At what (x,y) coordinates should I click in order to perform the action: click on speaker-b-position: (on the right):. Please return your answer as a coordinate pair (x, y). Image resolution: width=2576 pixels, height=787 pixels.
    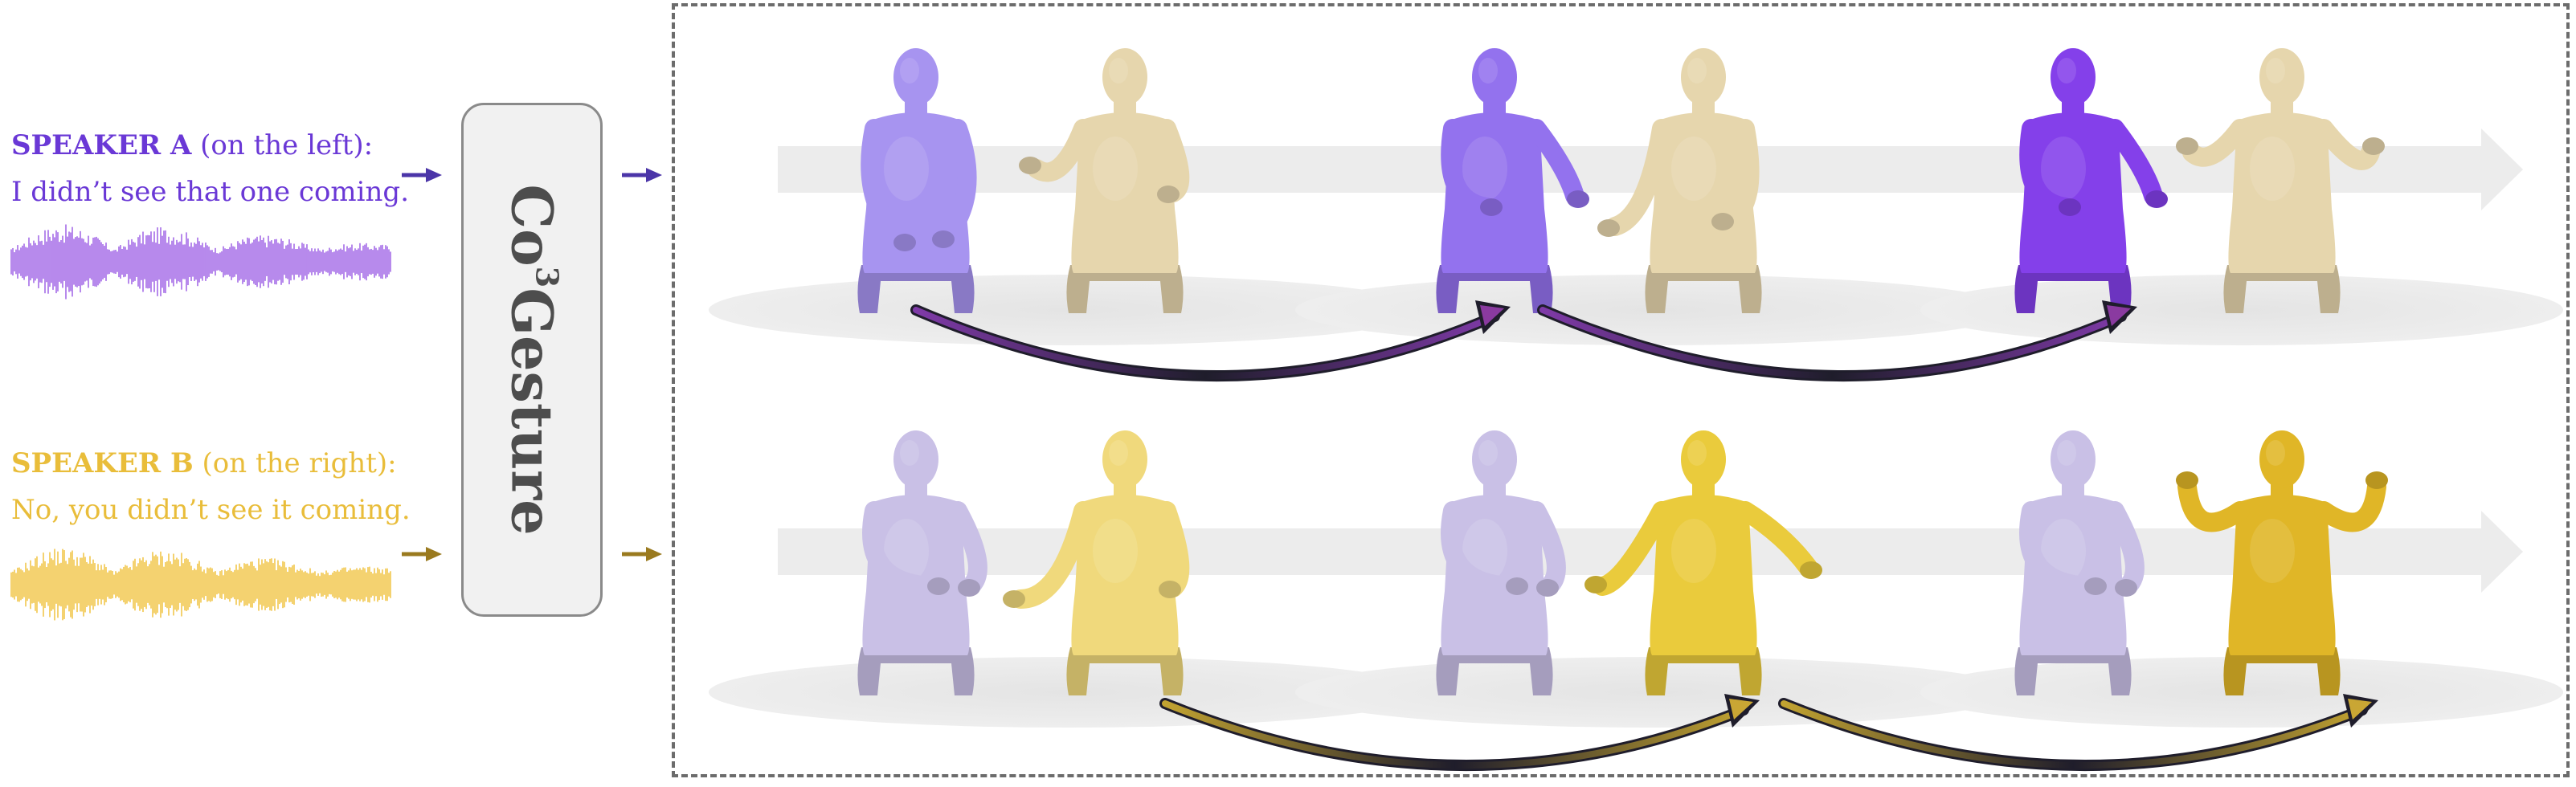
    Looking at the image, I should click on (299, 463).